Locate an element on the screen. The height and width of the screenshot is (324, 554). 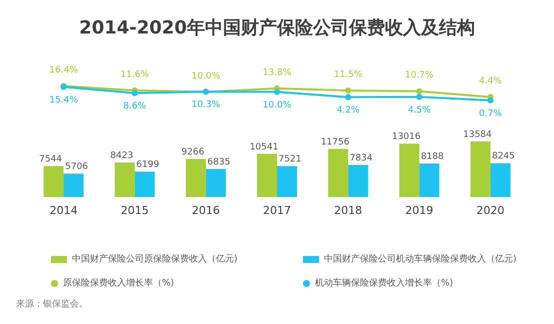
data-label: 10.7% is located at coordinates (419, 75).